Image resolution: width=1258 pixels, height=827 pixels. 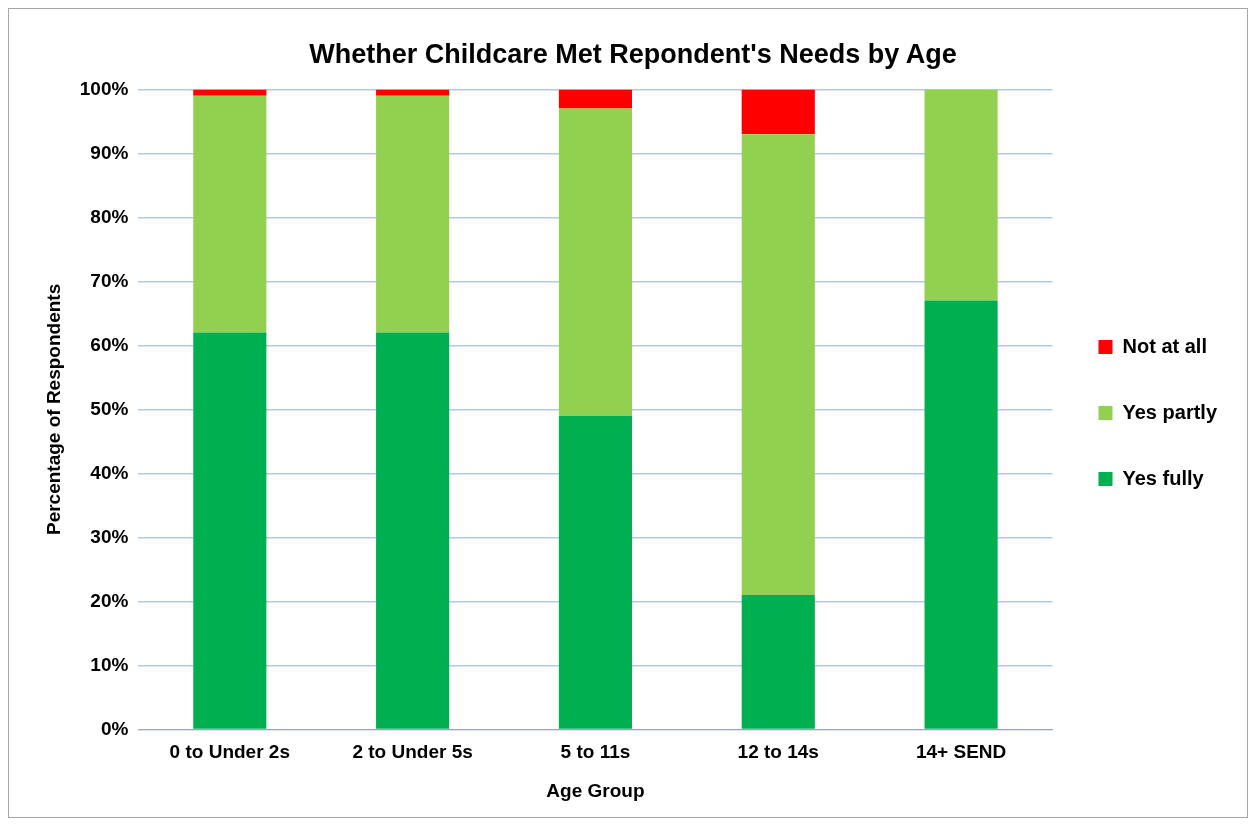 I want to click on y-tick-label: 50%, so click(x=109, y=408).